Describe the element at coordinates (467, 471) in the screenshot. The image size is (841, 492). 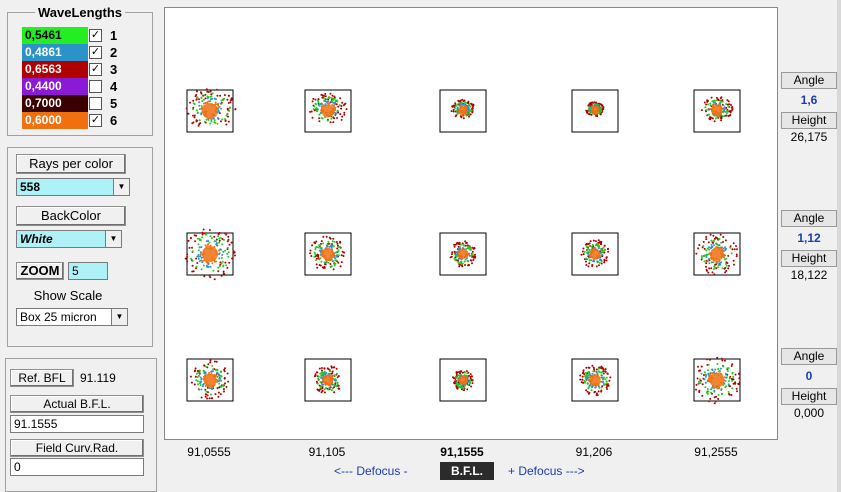
I see `bfl-button: B.F.L.` at that location.